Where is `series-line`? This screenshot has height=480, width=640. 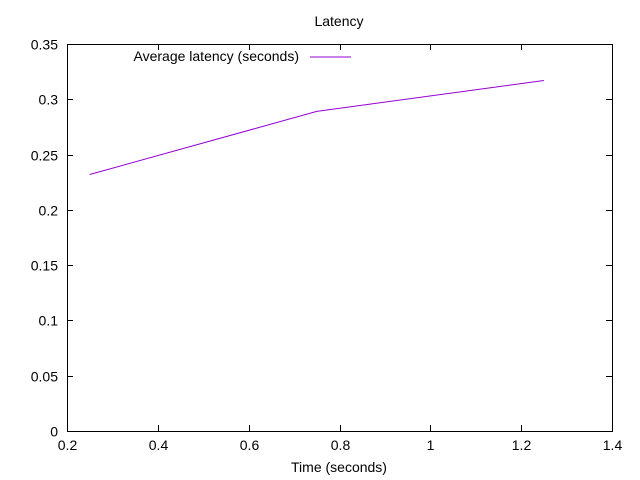
series-line is located at coordinates (316, 127).